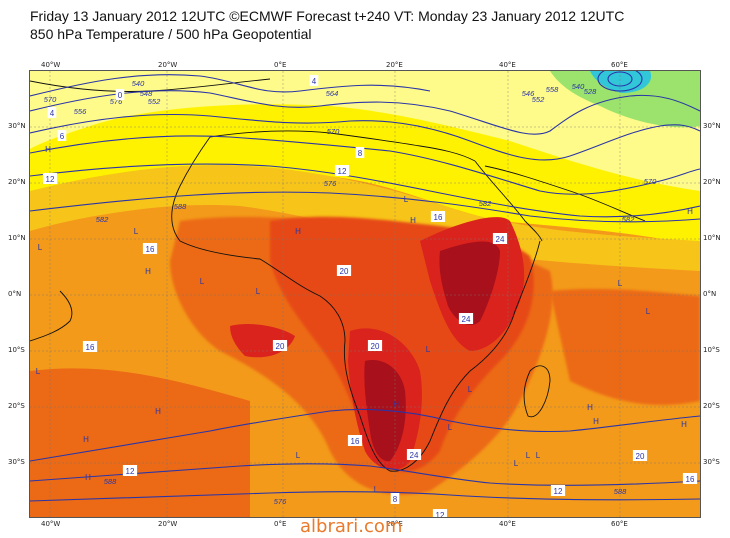  I want to click on lon-tick-label: 40°E, so click(507, 65).